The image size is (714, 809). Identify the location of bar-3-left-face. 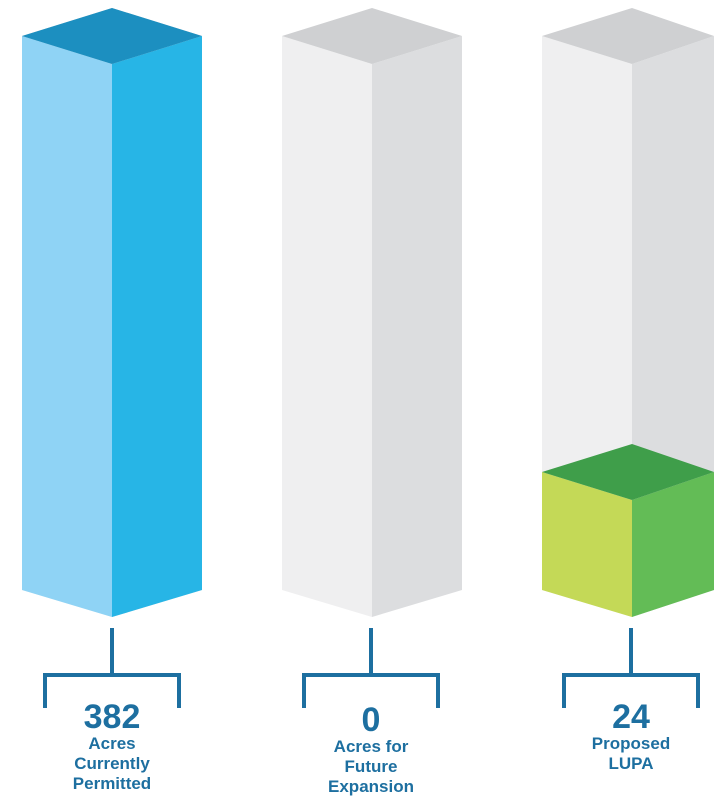
(587, 544).